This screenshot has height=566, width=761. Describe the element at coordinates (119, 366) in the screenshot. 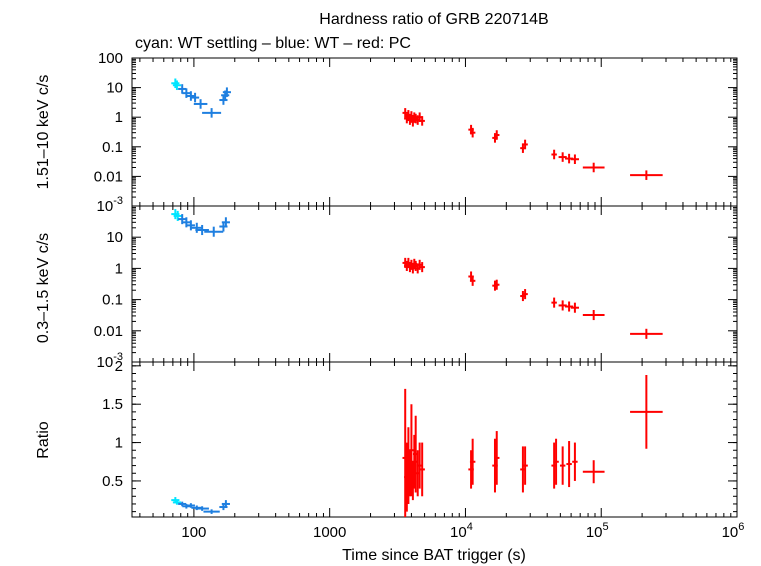

I see `y-tick-label: 2` at that location.